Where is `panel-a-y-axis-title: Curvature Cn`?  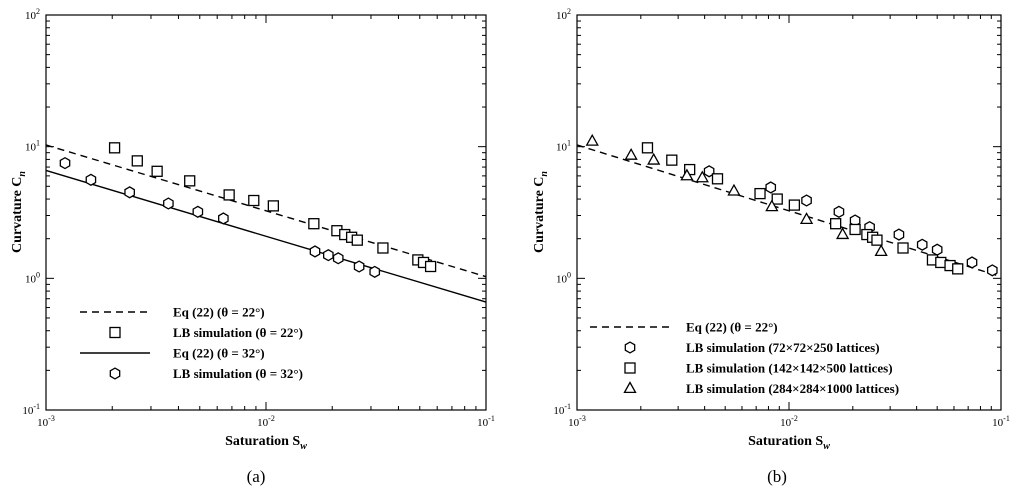
panel-a-y-axis-title: Curvature Cn is located at coordinates (19, 212).